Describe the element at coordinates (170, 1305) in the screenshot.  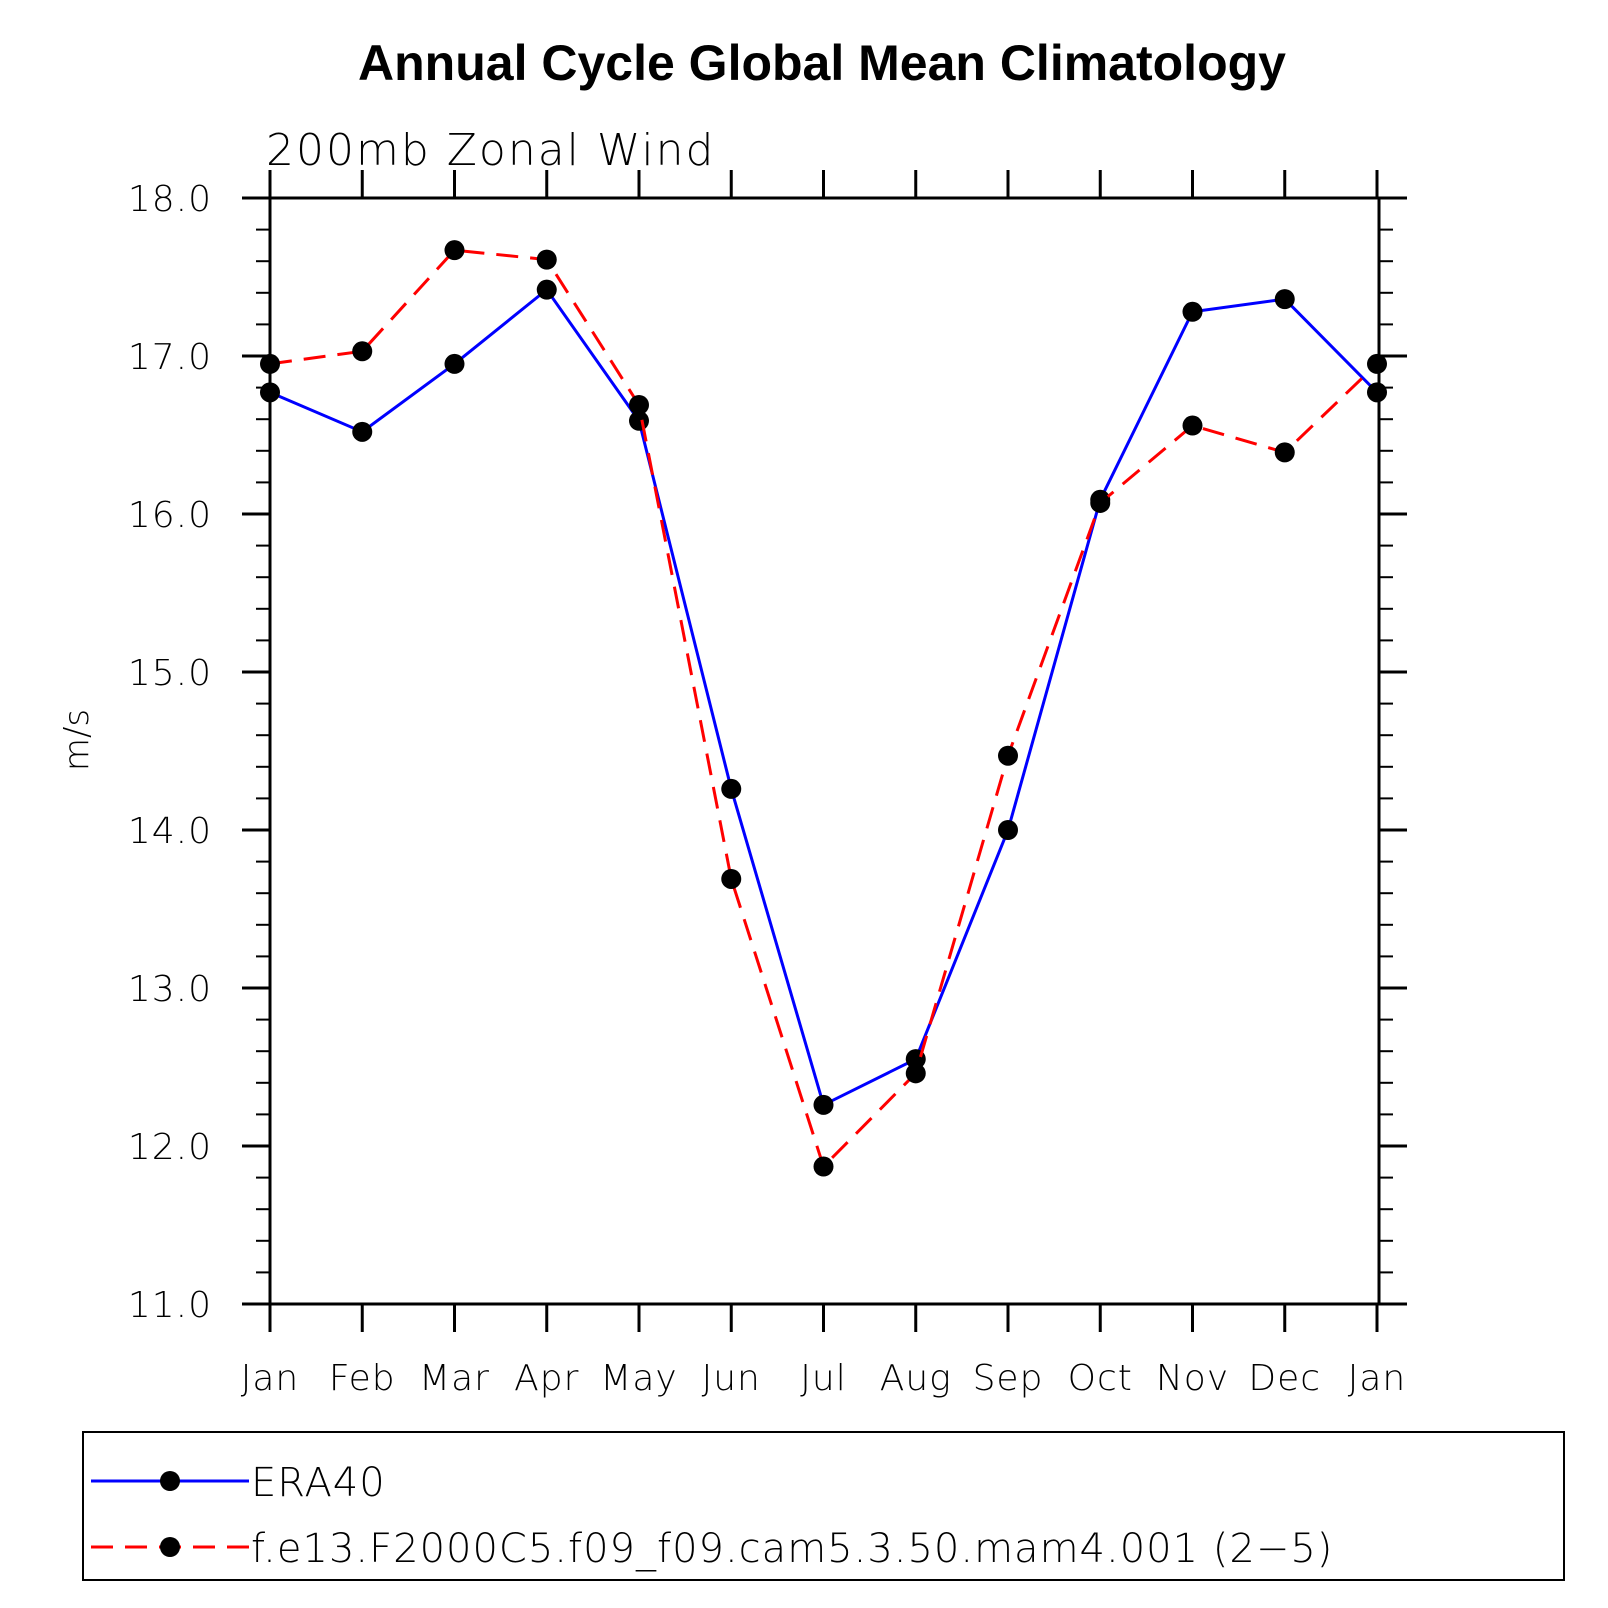
I see `y-tick-label: 11.0` at that location.